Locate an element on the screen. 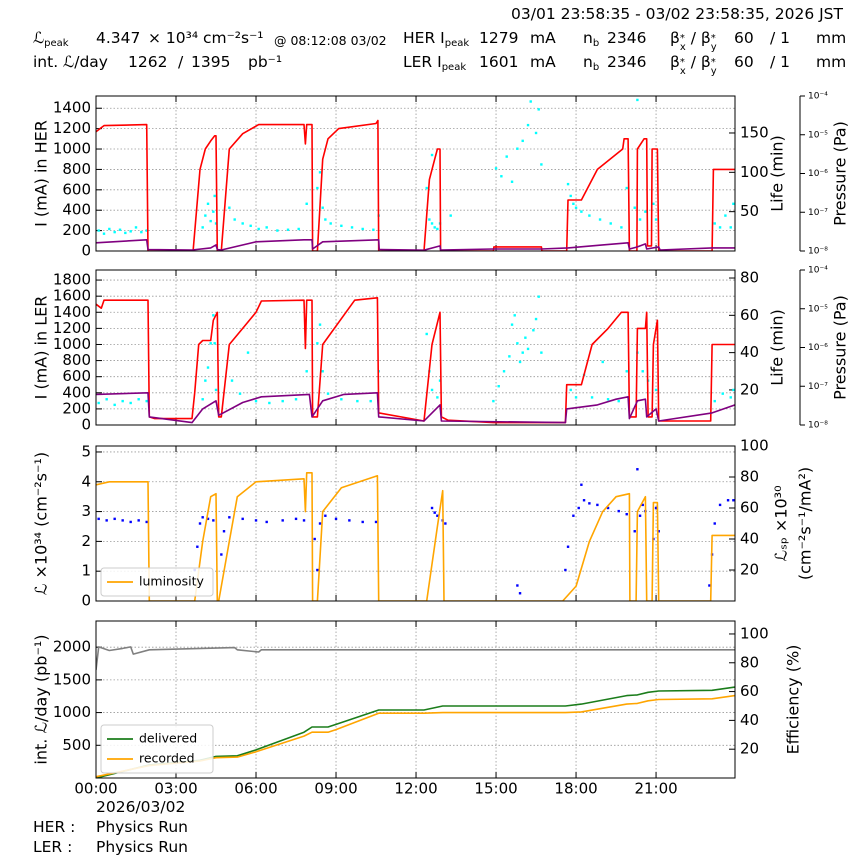 Image resolution: width=864 pixels, height=864 pixels. y-tick-label: 1000 is located at coordinates (72, 712).